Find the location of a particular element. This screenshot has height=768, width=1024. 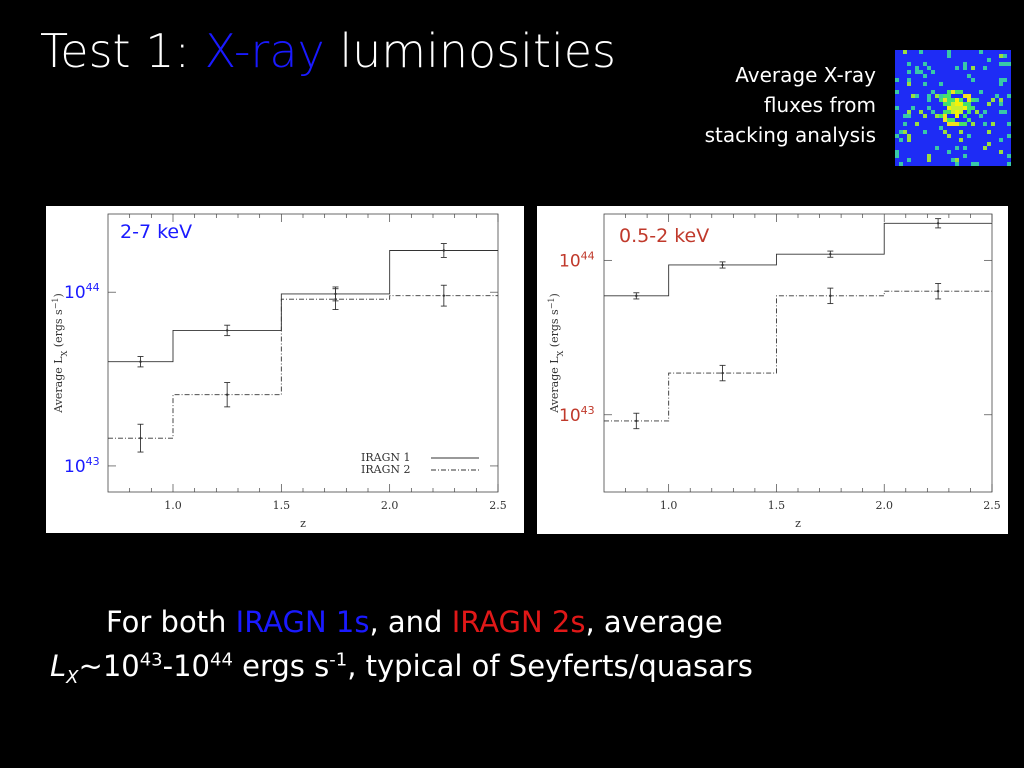

caption-exp: -1 is located at coordinates (338, 660).